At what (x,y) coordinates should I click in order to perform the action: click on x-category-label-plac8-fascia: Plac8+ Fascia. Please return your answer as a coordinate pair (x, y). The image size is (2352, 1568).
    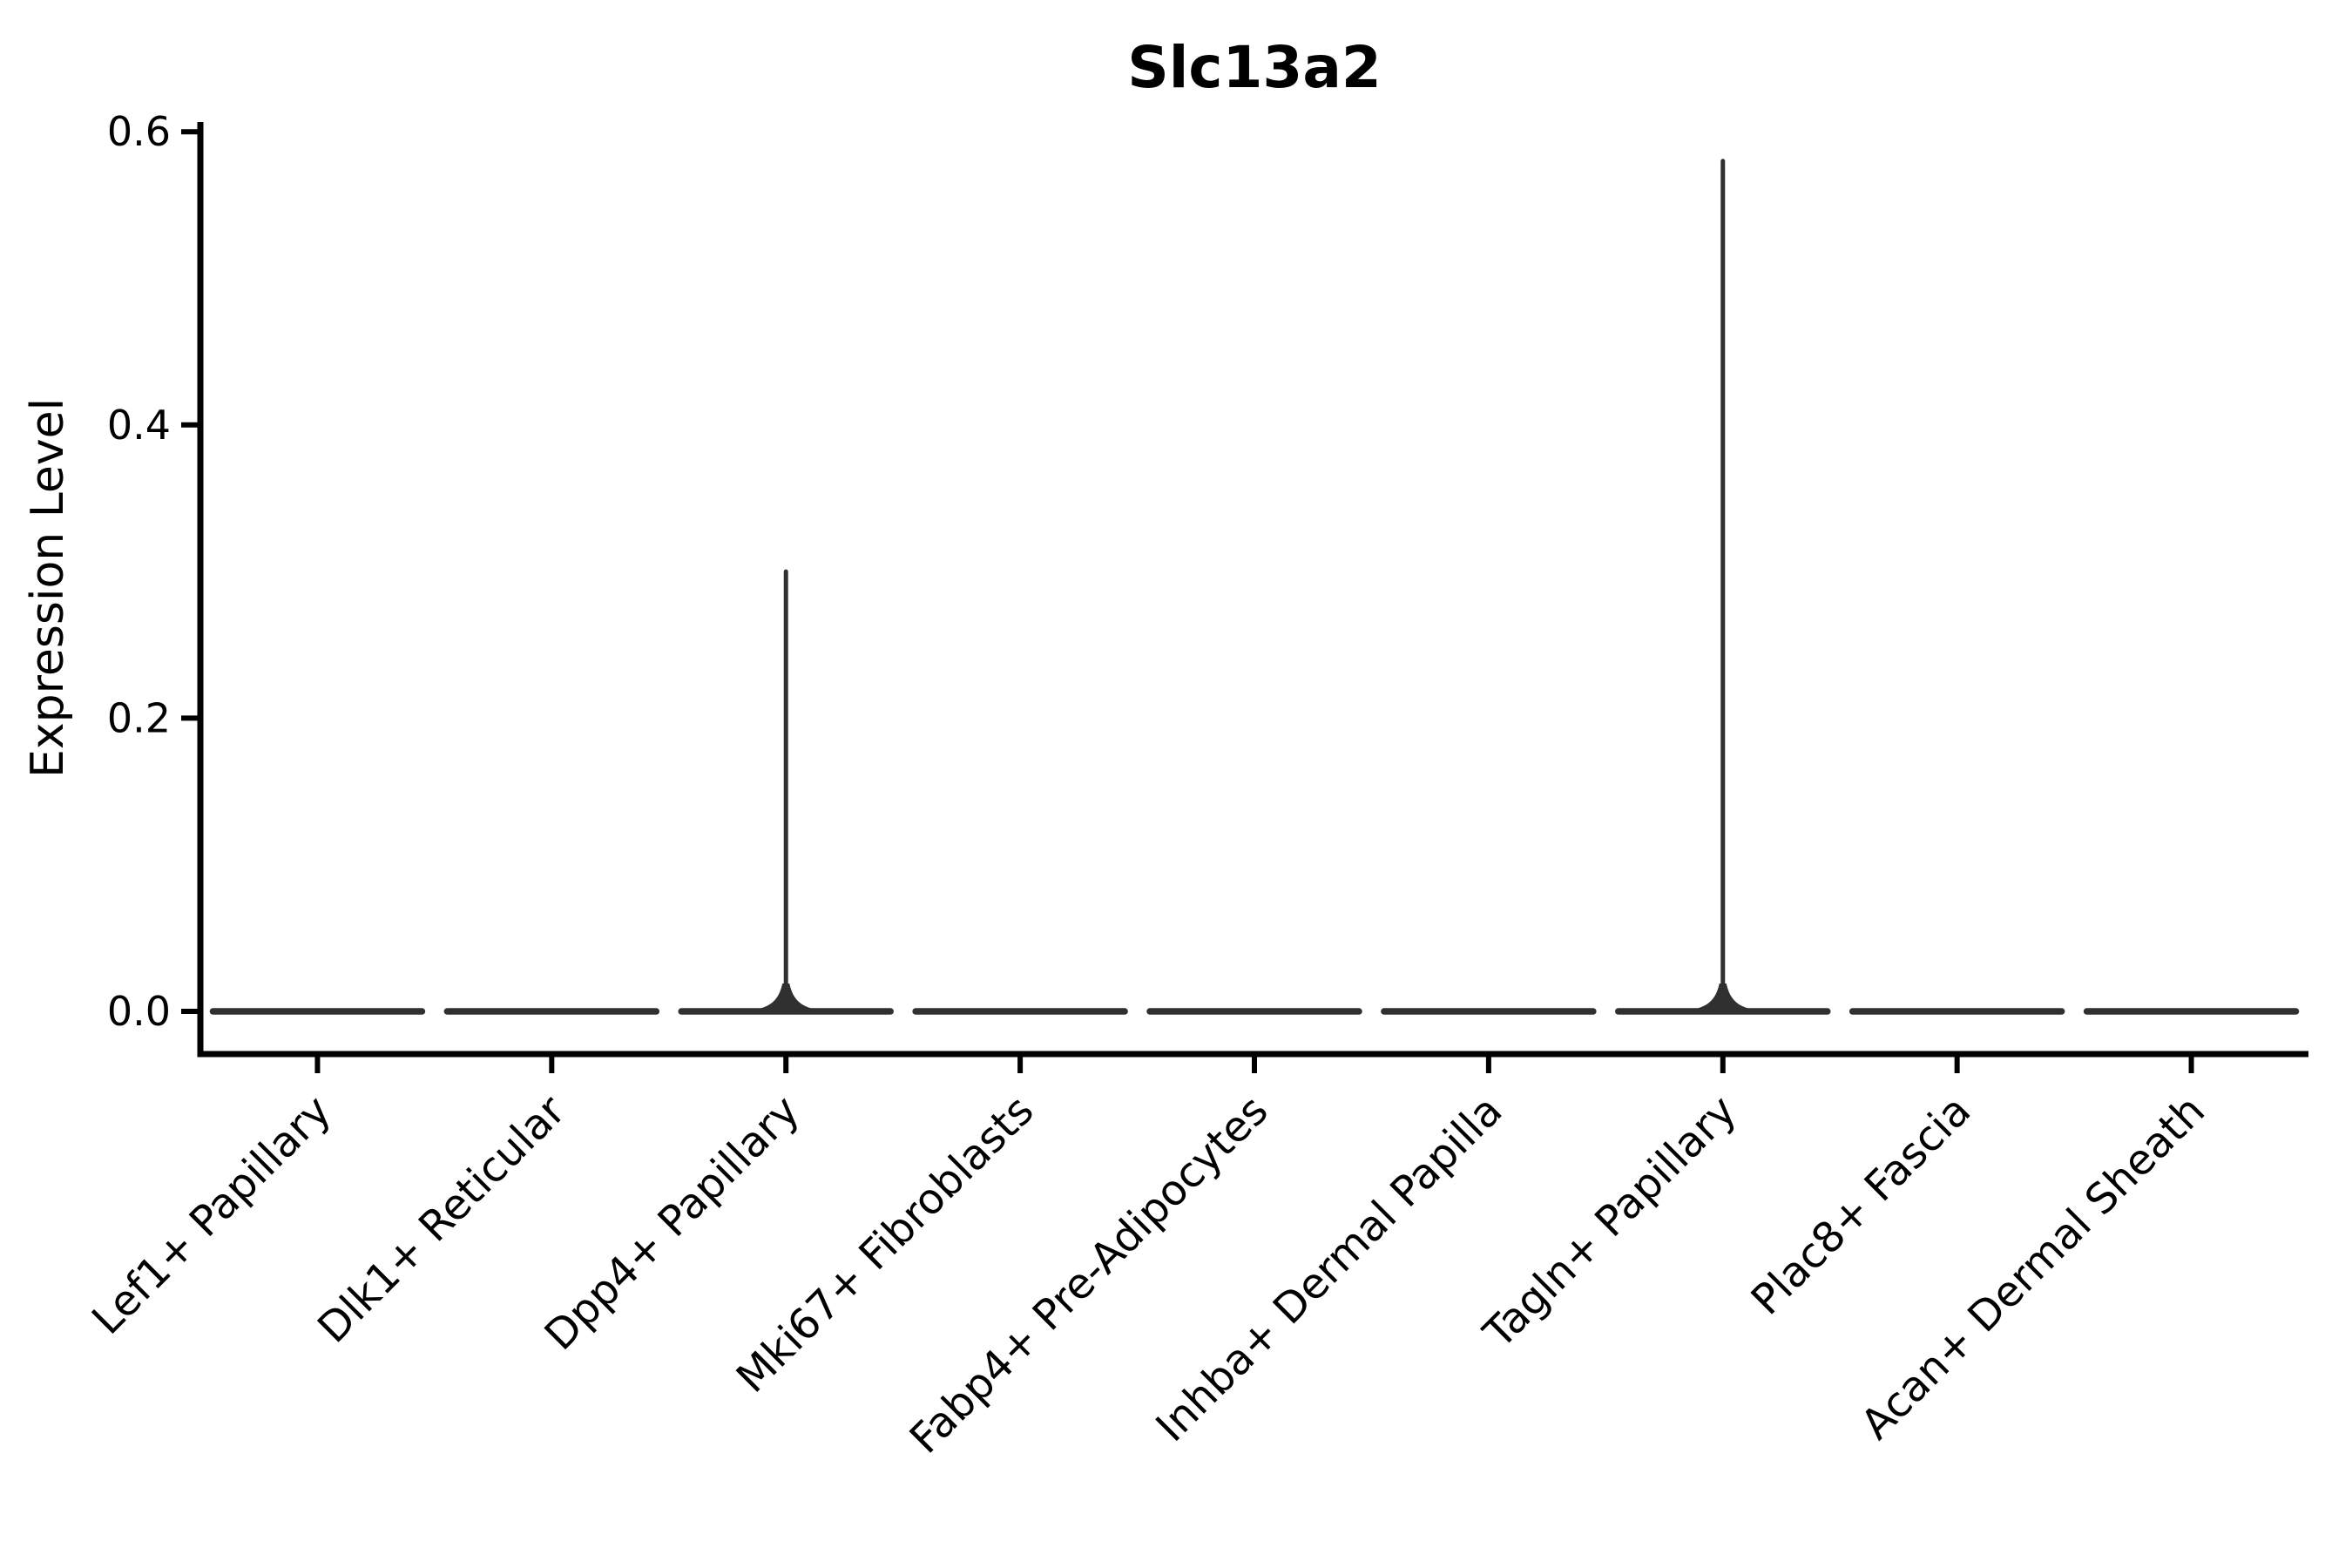
    Looking at the image, I should click on (1861, 1205).